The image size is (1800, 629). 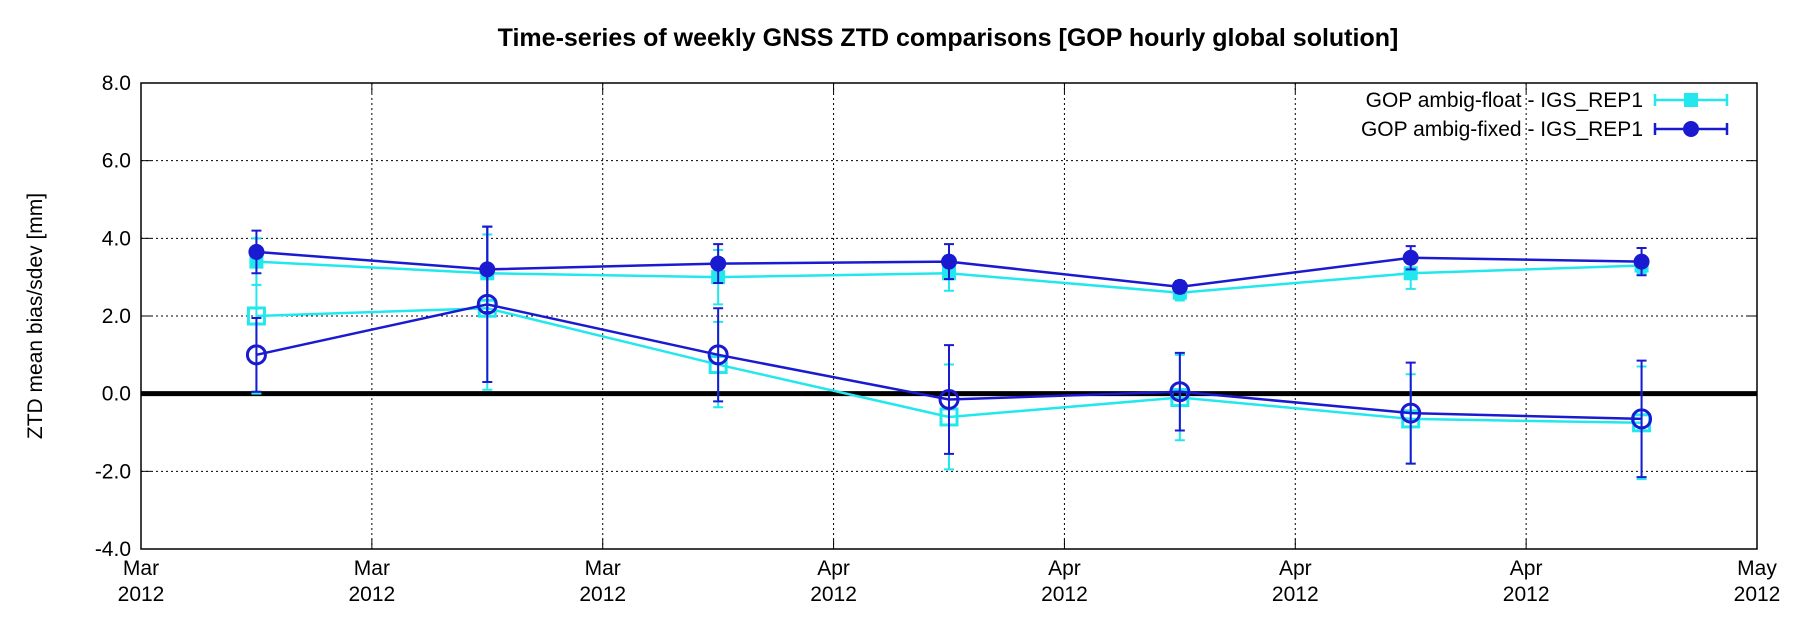 I want to click on y-tick-label: 2.0, so click(x=116, y=316).